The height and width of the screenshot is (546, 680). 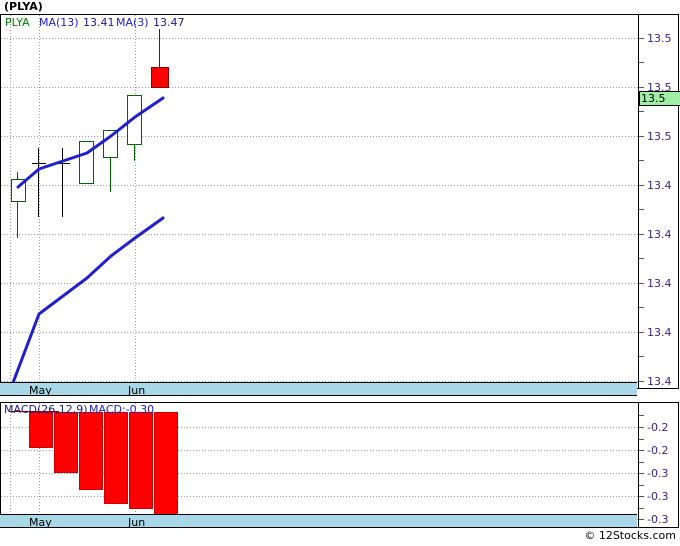 What do you see at coordinates (638, 465) in the screenshot?
I see `macd-axis-separator` at bounding box center [638, 465].